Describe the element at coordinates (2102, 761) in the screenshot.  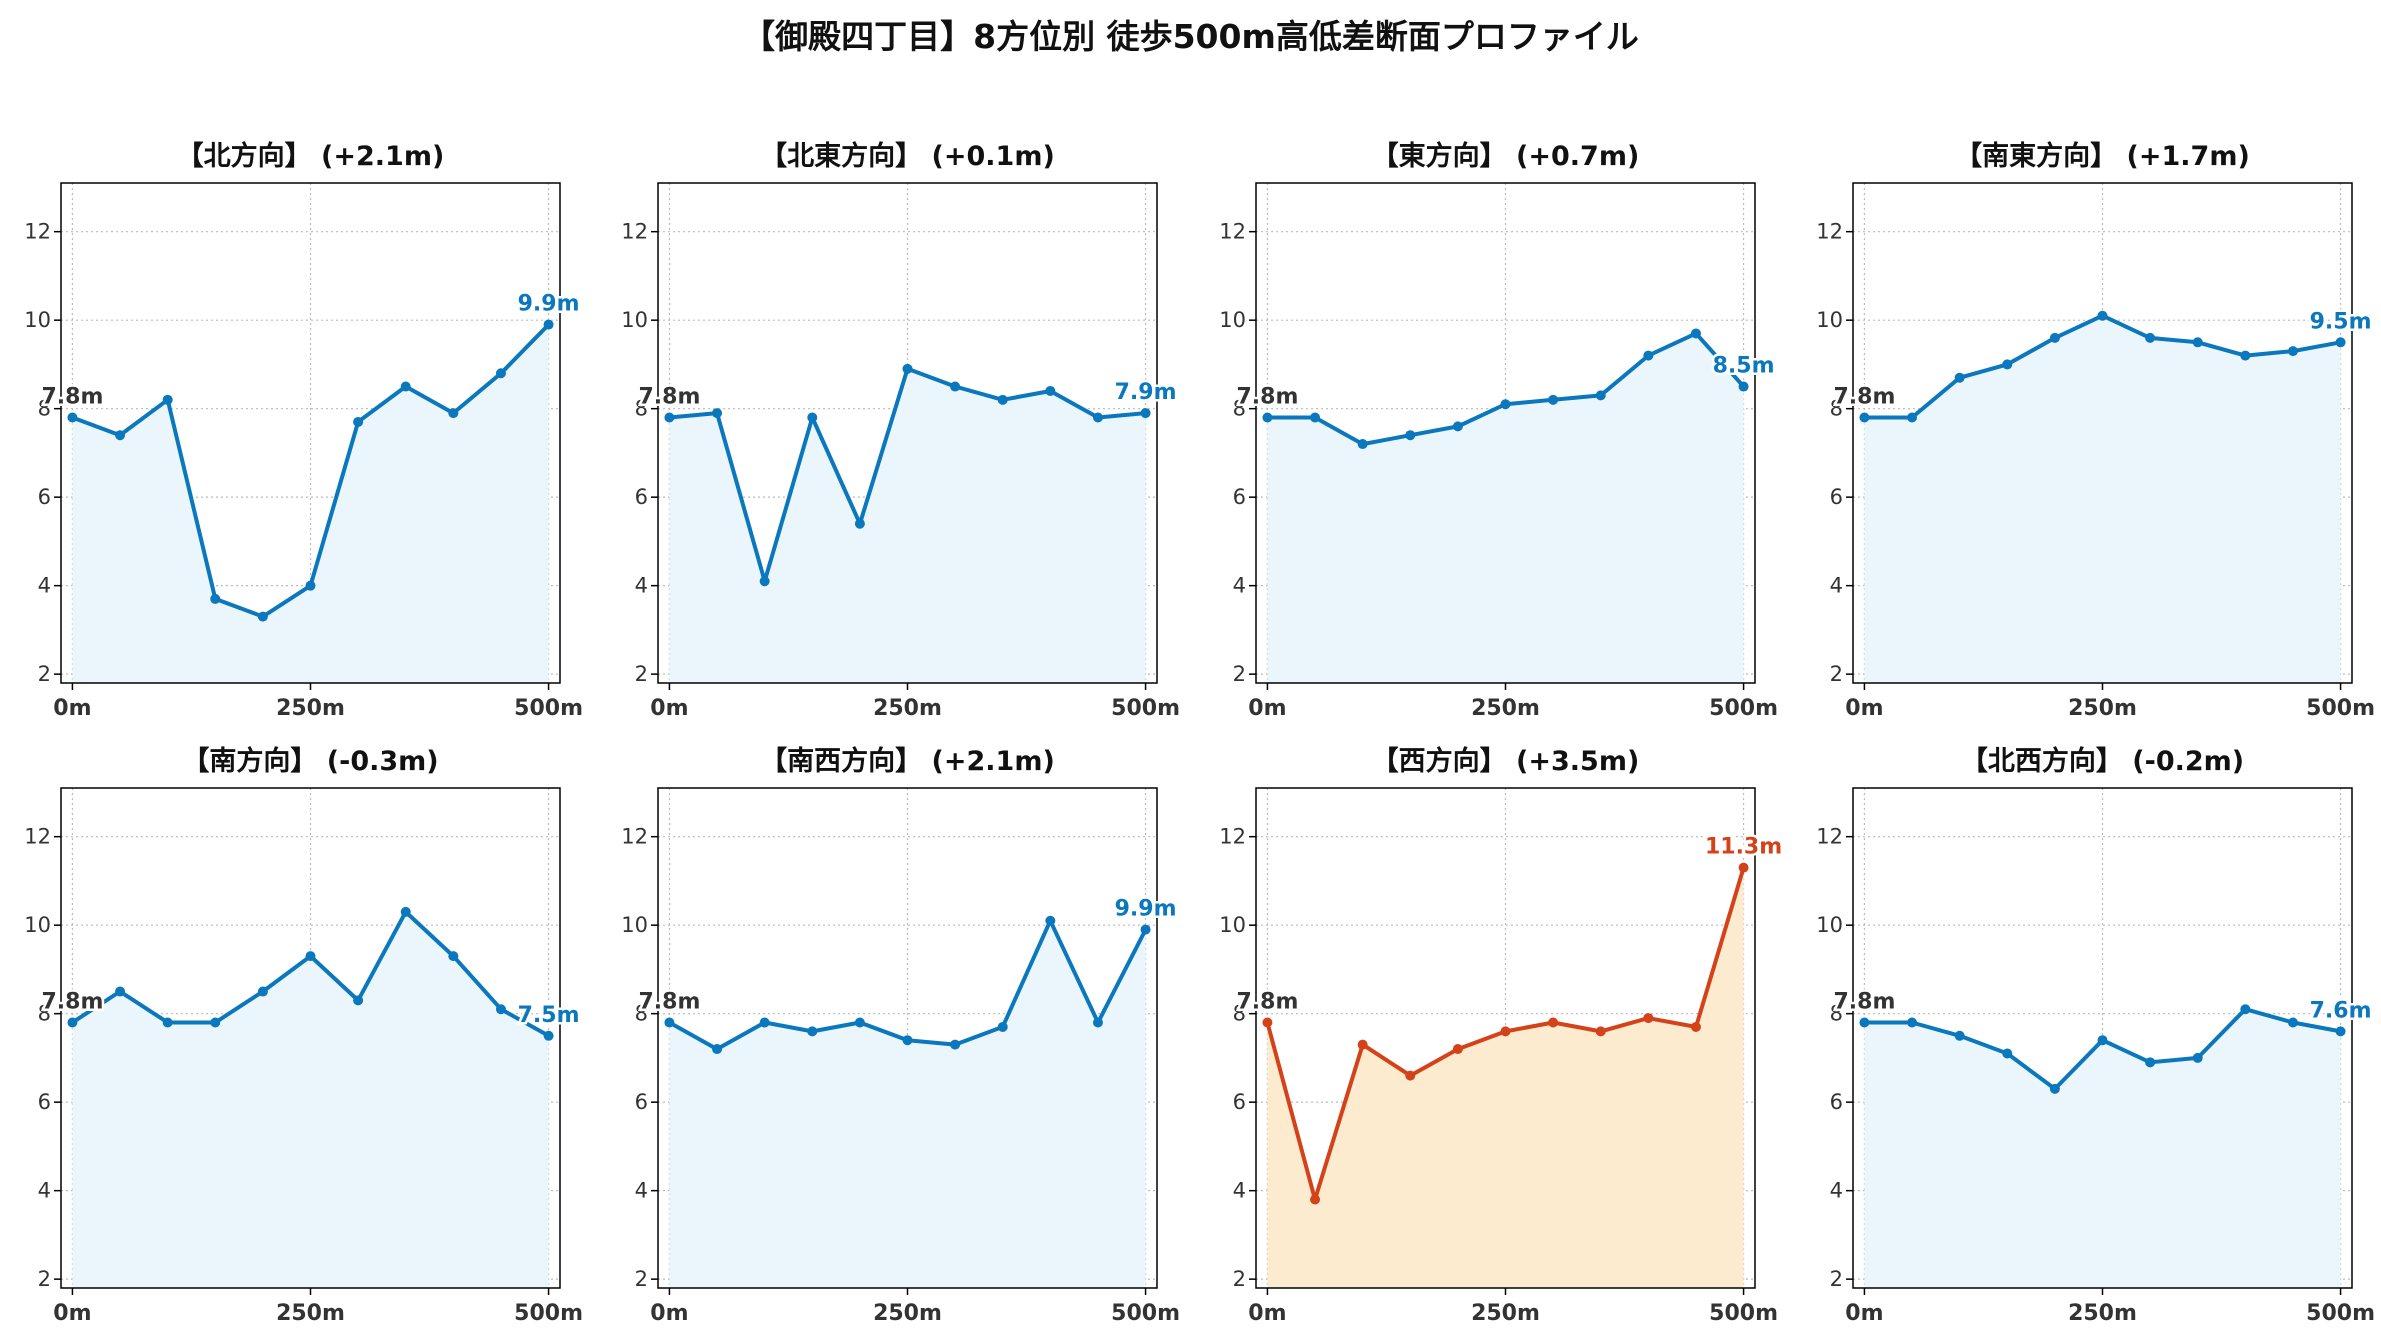
I see `panel-title: 【北西方向】 (-0.2m)` at that location.